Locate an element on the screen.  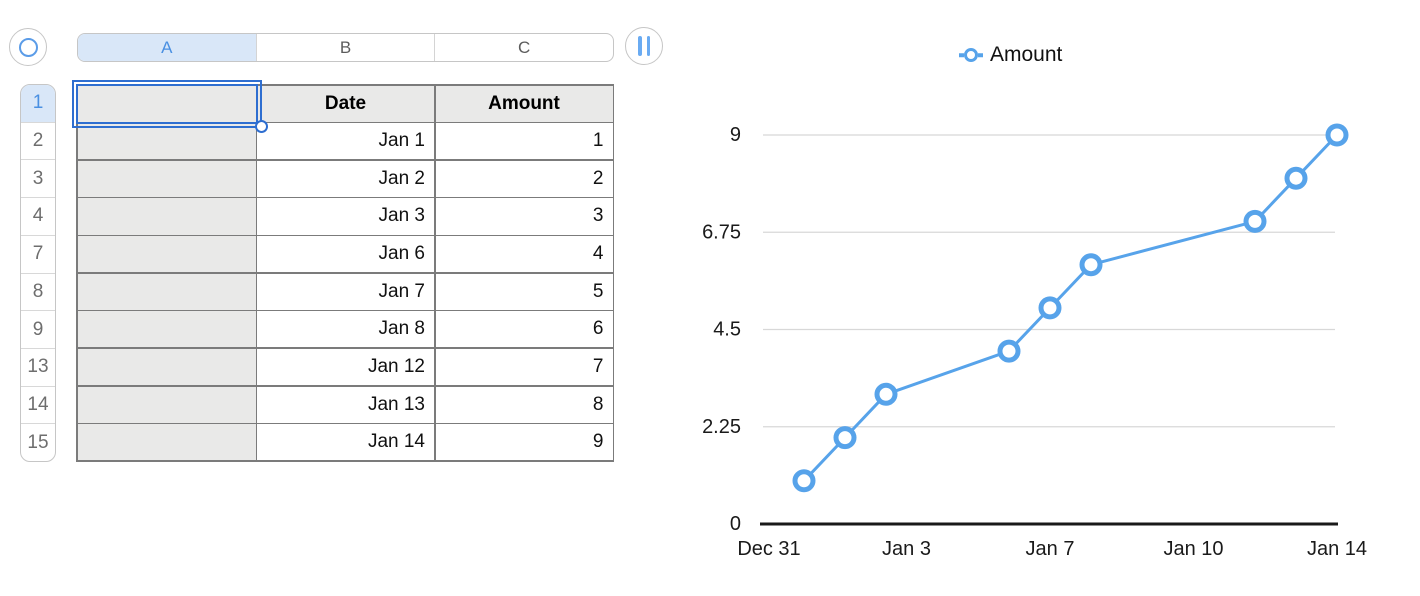
cell-A3 is located at coordinates (166, 178).